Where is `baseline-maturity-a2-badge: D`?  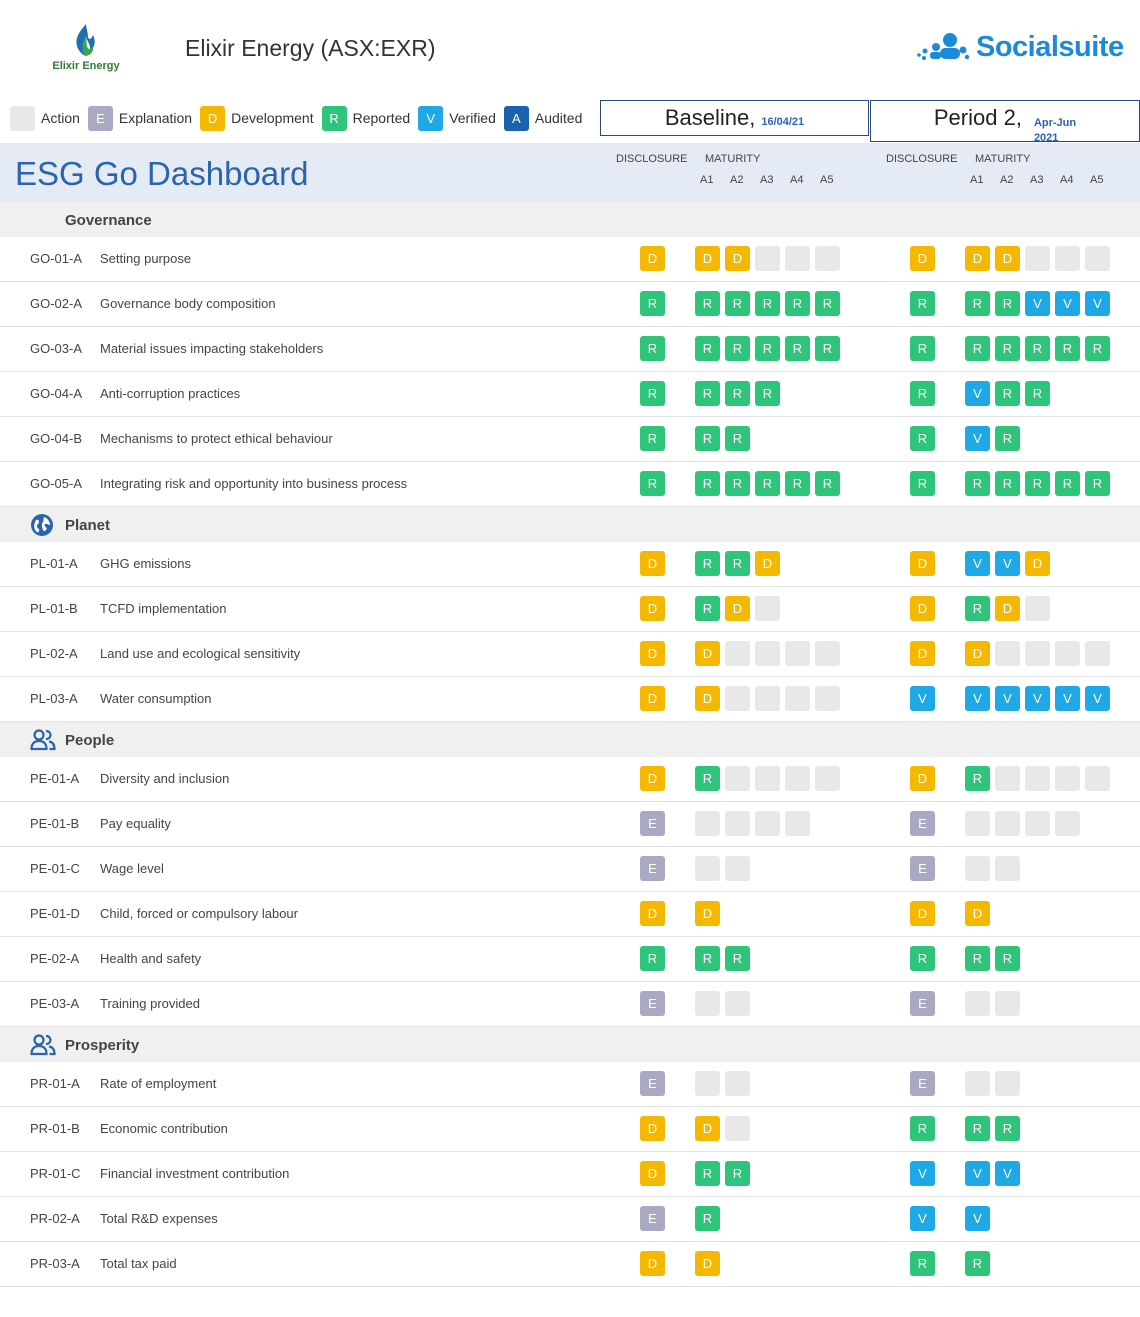
baseline-maturity-a2-badge: D is located at coordinates (737, 608).